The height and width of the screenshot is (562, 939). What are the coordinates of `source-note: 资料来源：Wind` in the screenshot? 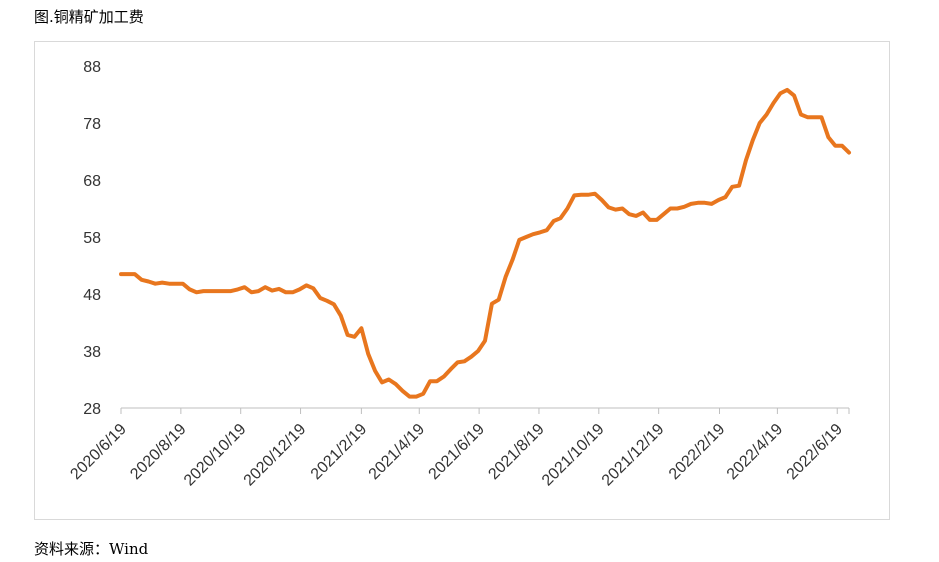 It's located at (91, 549).